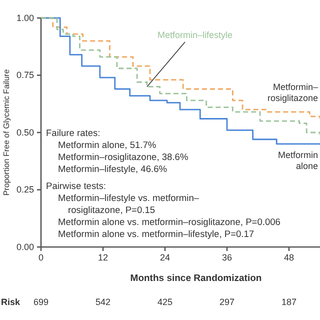 Image resolution: width=320 pixels, height=320 pixels. Describe the element at coordinates (112, 210) in the screenshot. I see `annotation: rosiglitazone, P=0.15` at that location.